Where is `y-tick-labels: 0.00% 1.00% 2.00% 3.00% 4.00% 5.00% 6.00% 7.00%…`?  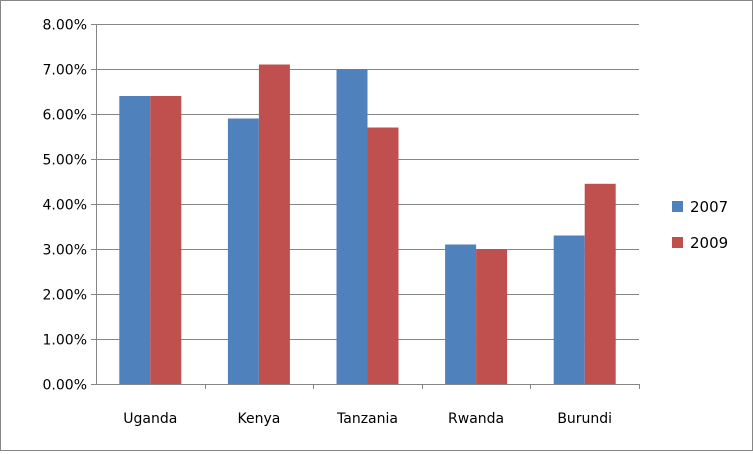 y-tick-labels: 0.00% 1.00% 2.00% 3.00% 4.00% 5.00% 6.00% 7.00%… is located at coordinates (65, 206).